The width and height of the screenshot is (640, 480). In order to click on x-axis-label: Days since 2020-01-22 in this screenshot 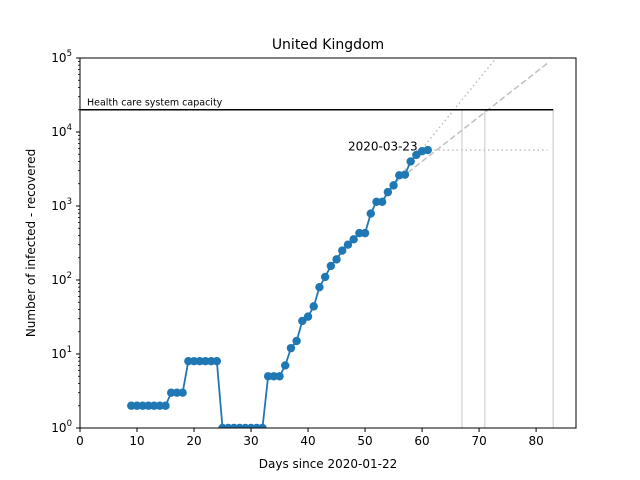, I will do `click(328, 464)`.